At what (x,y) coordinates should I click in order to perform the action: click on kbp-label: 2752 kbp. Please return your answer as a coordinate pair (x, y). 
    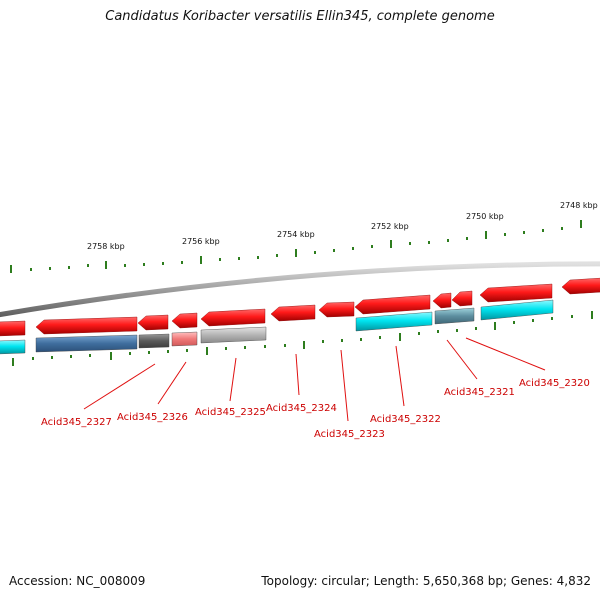
    Looking at the image, I should click on (390, 226).